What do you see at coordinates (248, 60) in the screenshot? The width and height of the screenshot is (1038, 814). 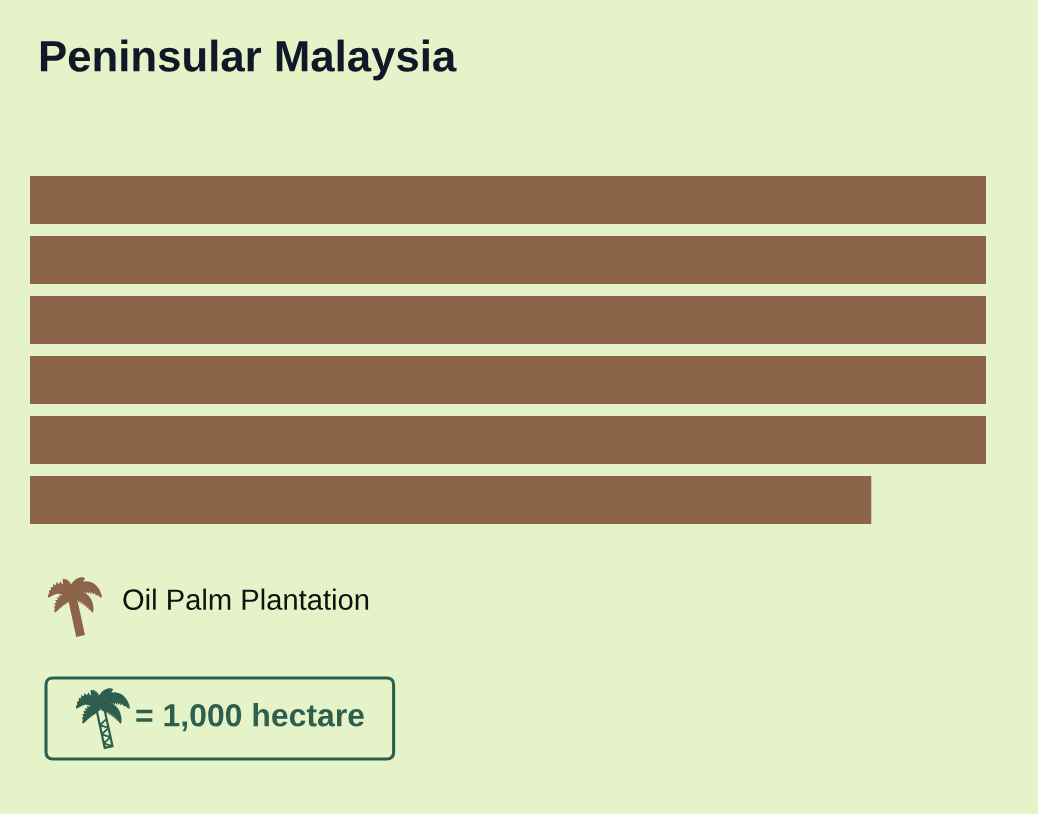 I see `chart-title: Peninsular Malaysia` at bounding box center [248, 60].